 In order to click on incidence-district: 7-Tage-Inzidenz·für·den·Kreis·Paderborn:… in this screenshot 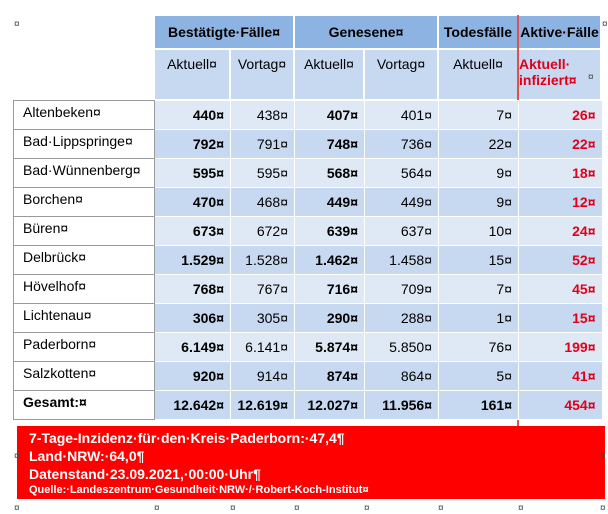, I will do `click(187, 438)`.